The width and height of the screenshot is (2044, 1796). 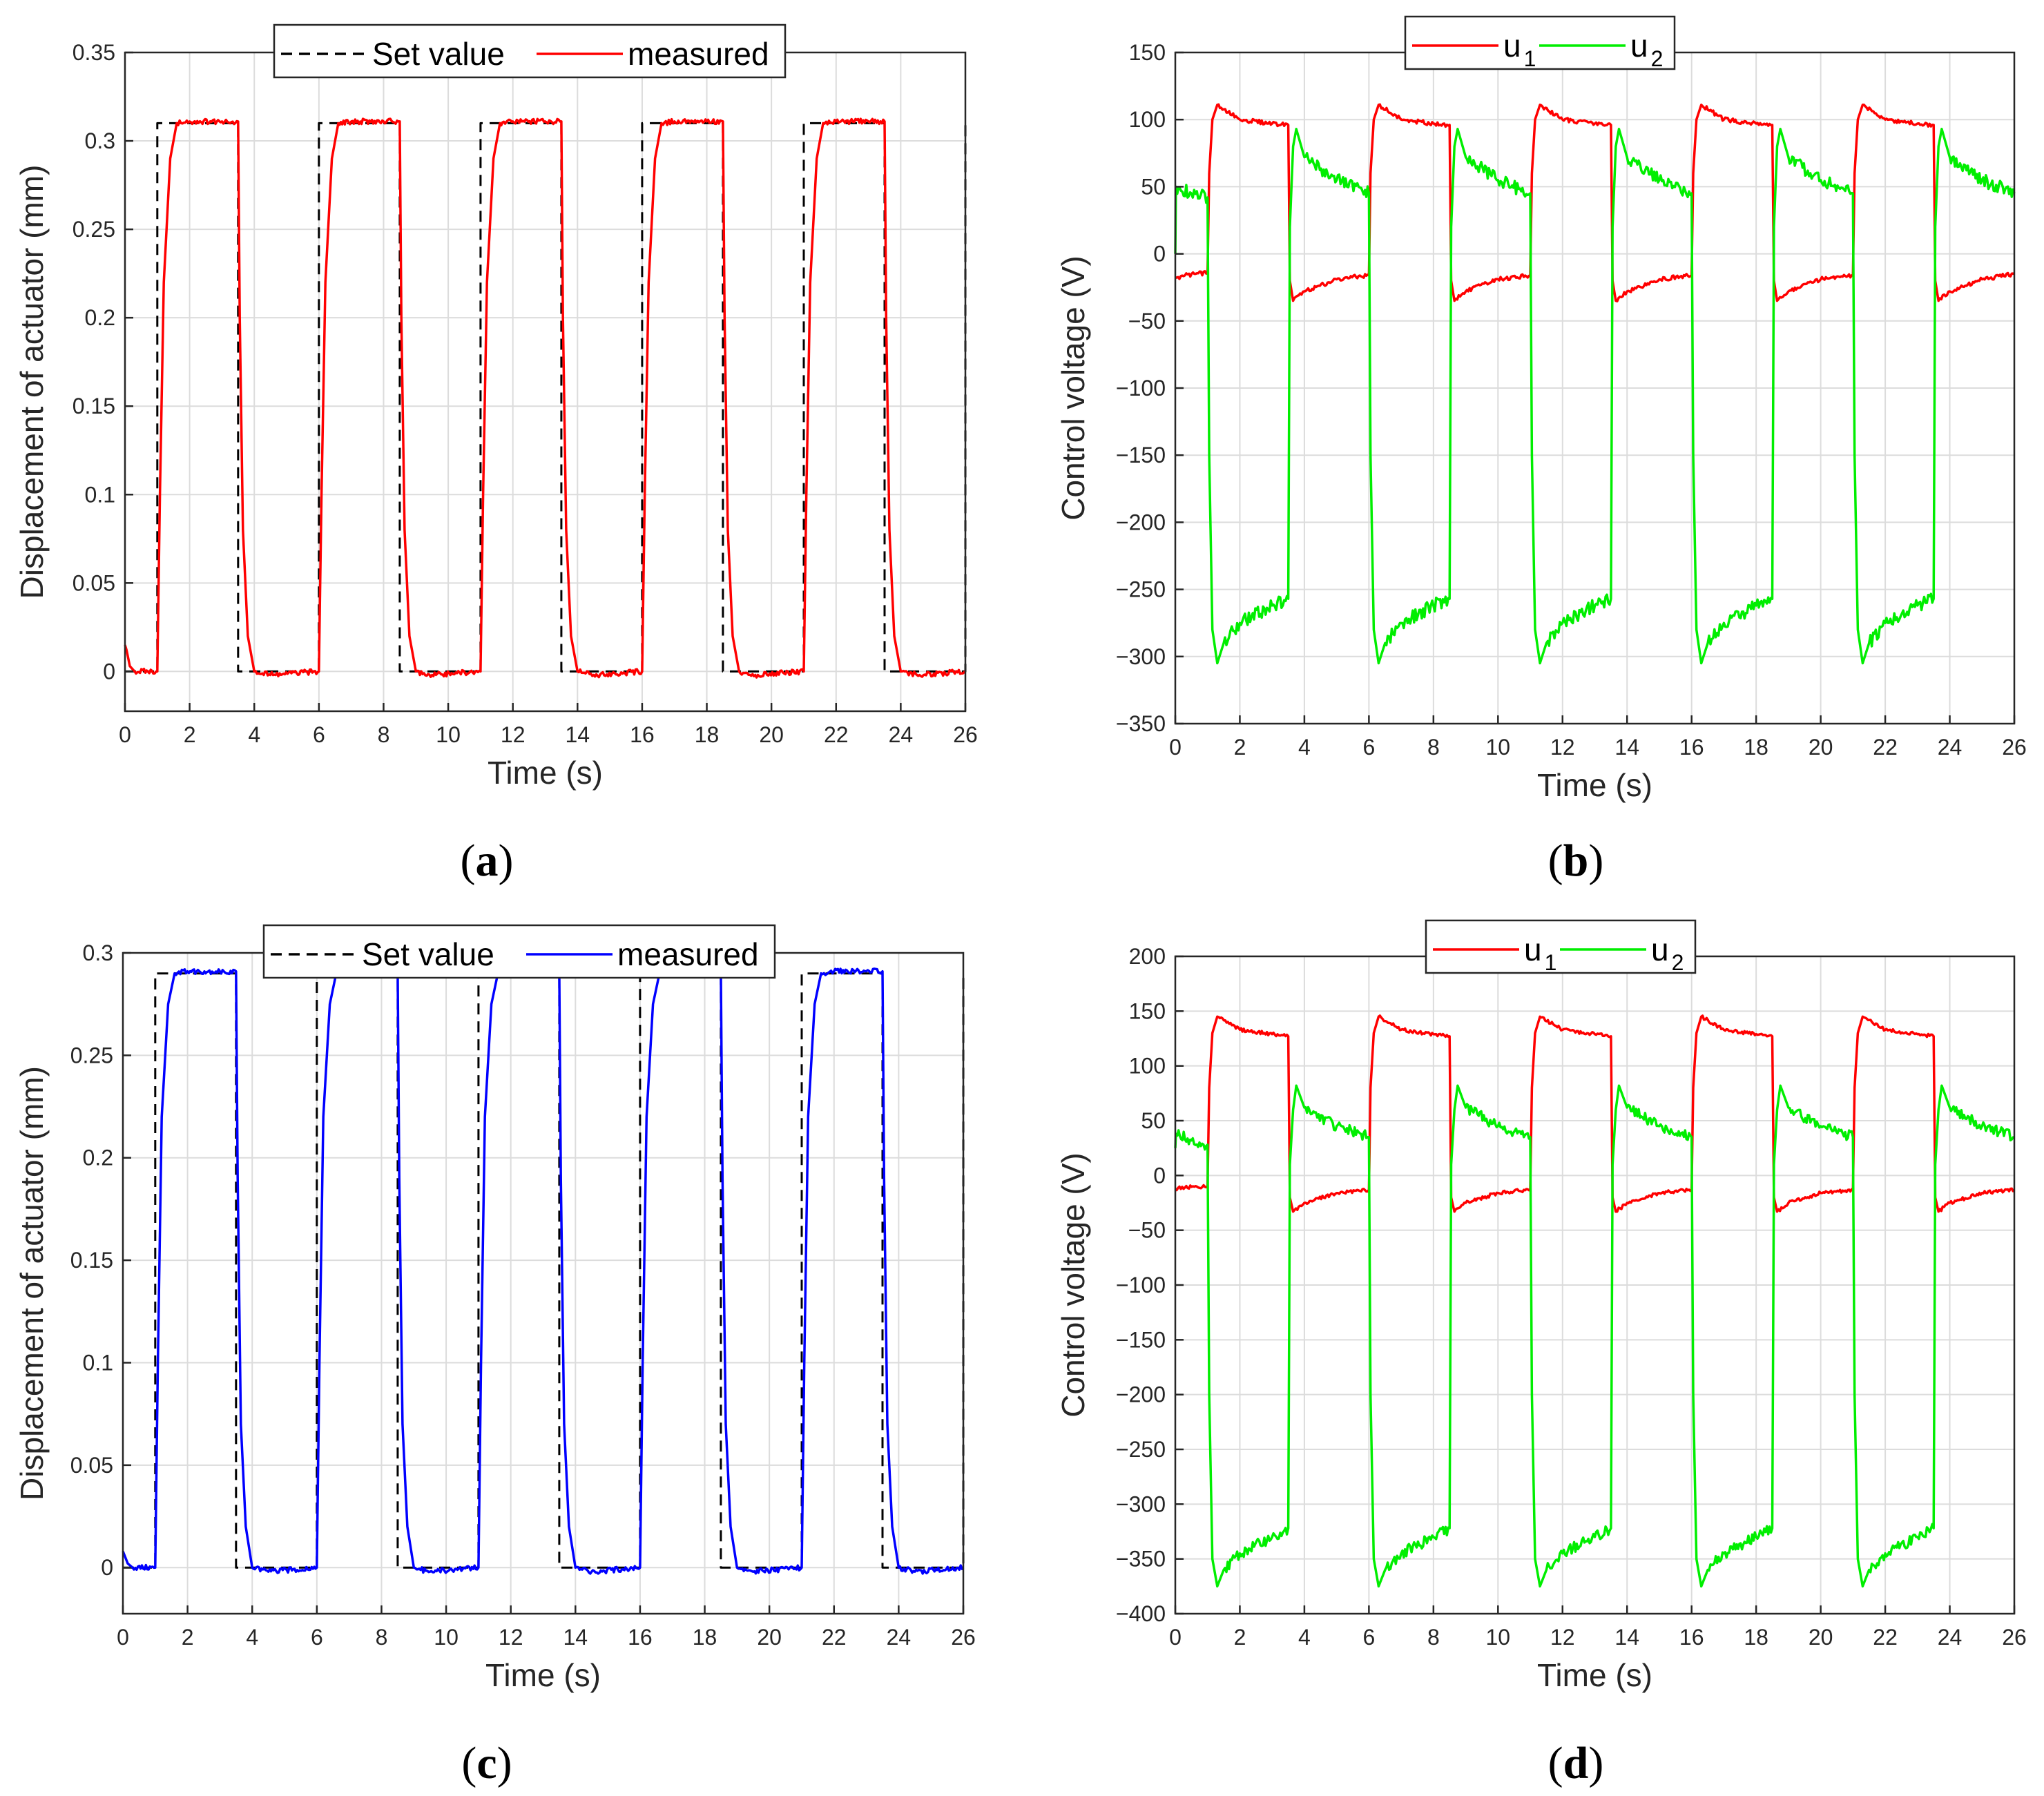 What do you see at coordinates (1141, 1613) in the screenshot?
I see `y-tick-label: −400` at bounding box center [1141, 1613].